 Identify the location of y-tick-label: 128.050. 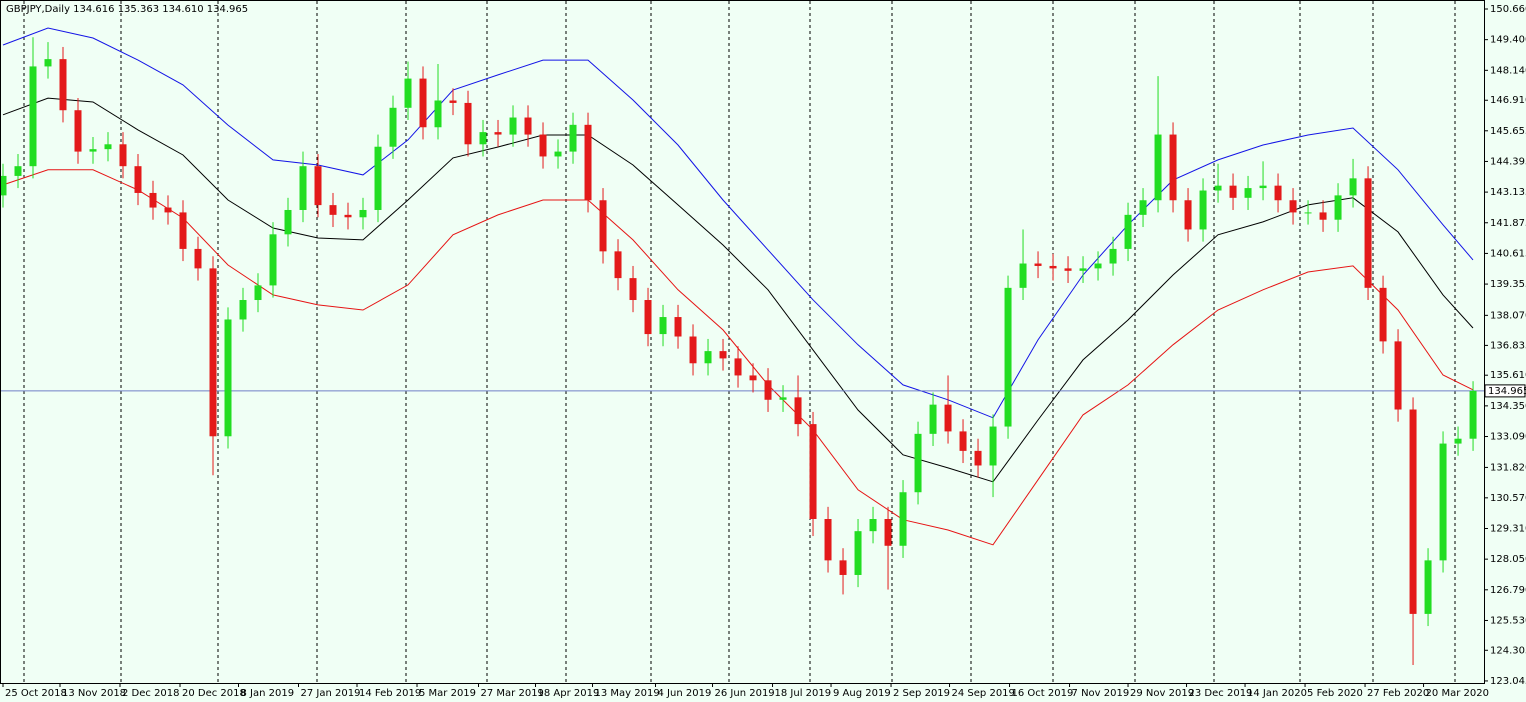
(1508, 559).